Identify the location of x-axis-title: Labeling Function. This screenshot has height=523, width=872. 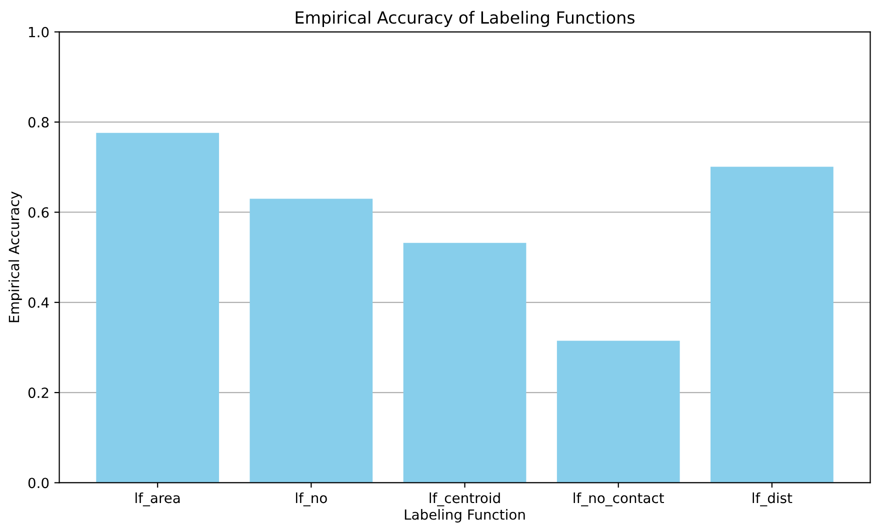
(464, 515).